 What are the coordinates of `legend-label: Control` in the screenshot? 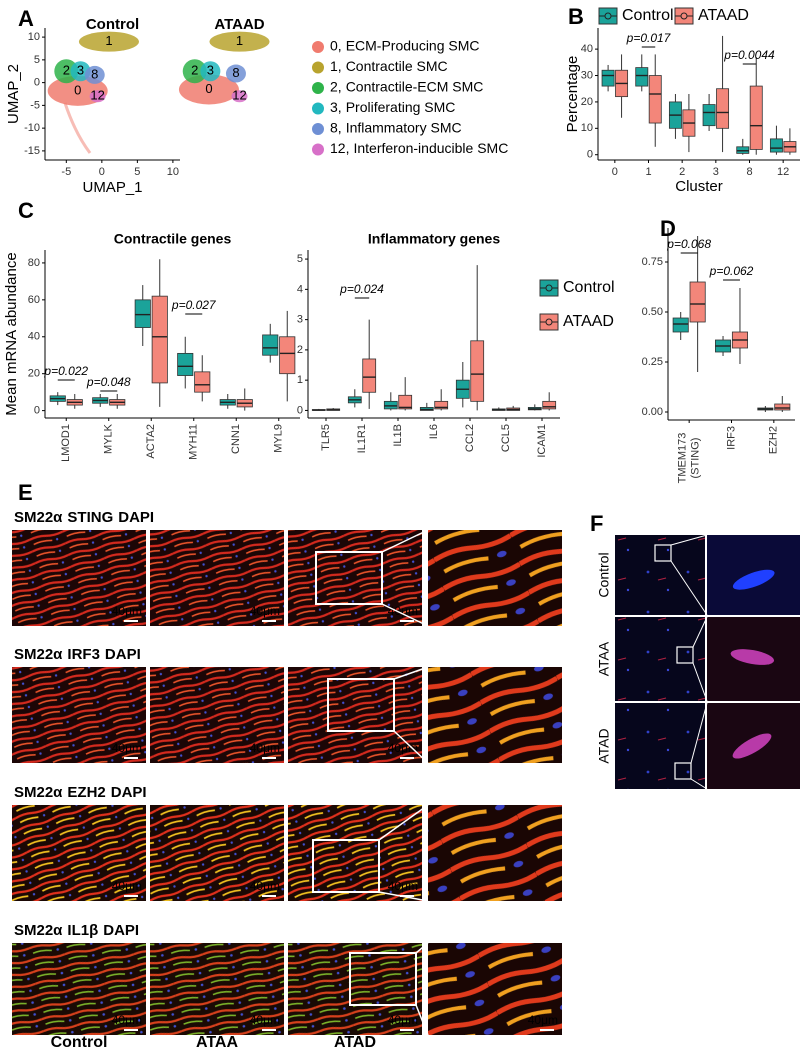 It's located at (648, 15).